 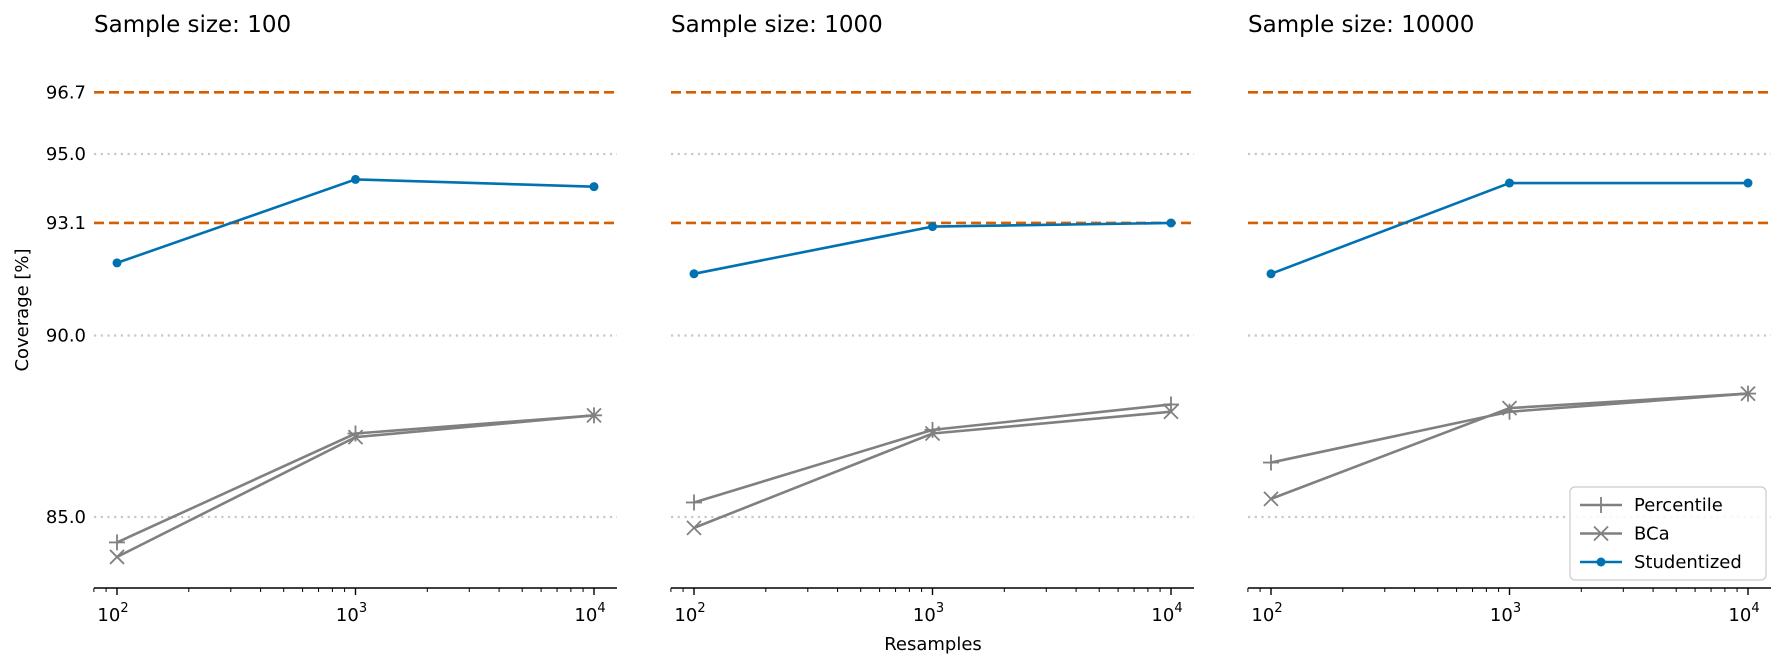 What do you see at coordinates (1361, 25) in the screenshot?
I see `panel-title: Sample size: 10000` at bounding box center [1361, 25].